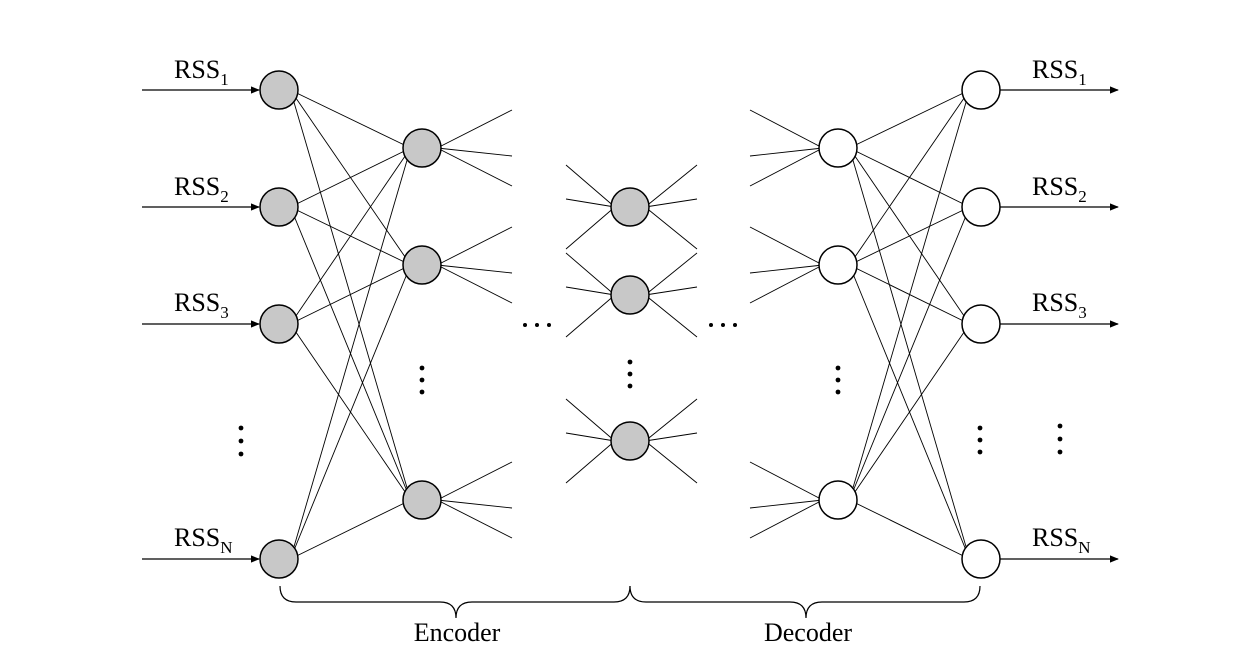 This screenshot has height=648, width=1248. I want to click on output-label-3: RSS3, so click(1059, 305).